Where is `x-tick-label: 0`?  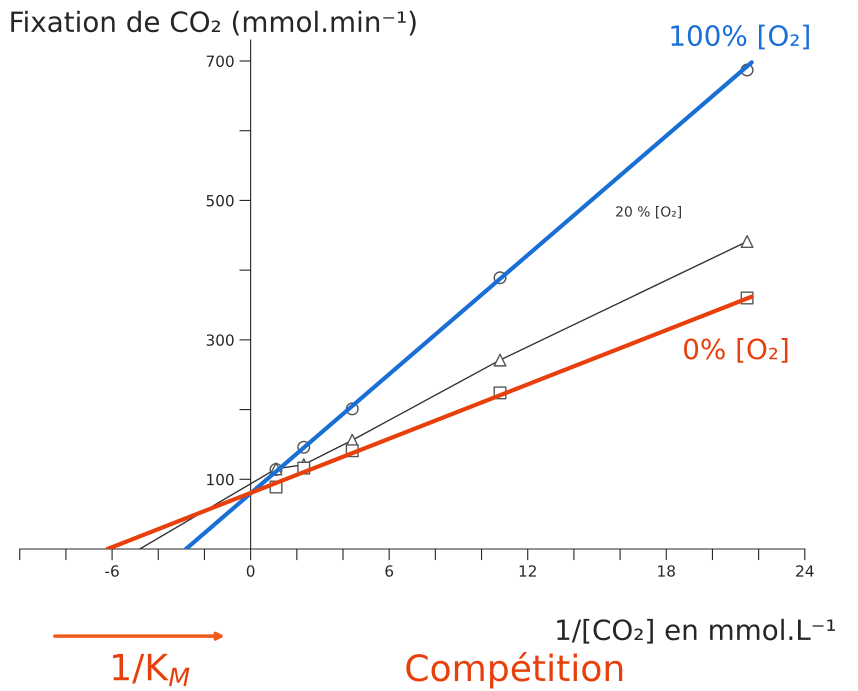
x-tick-label: 0 is located at coordinates (250, 571).